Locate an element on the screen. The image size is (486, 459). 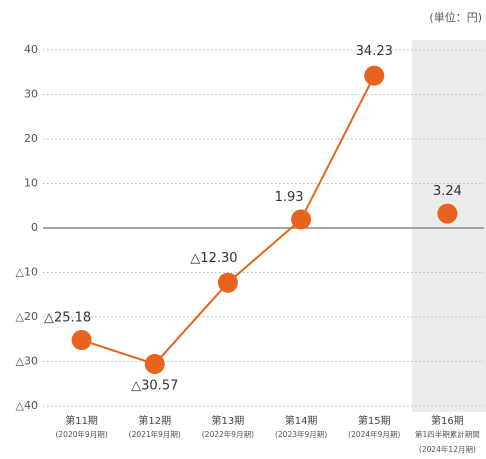
shaded-band is located at coordinates (449, 226).